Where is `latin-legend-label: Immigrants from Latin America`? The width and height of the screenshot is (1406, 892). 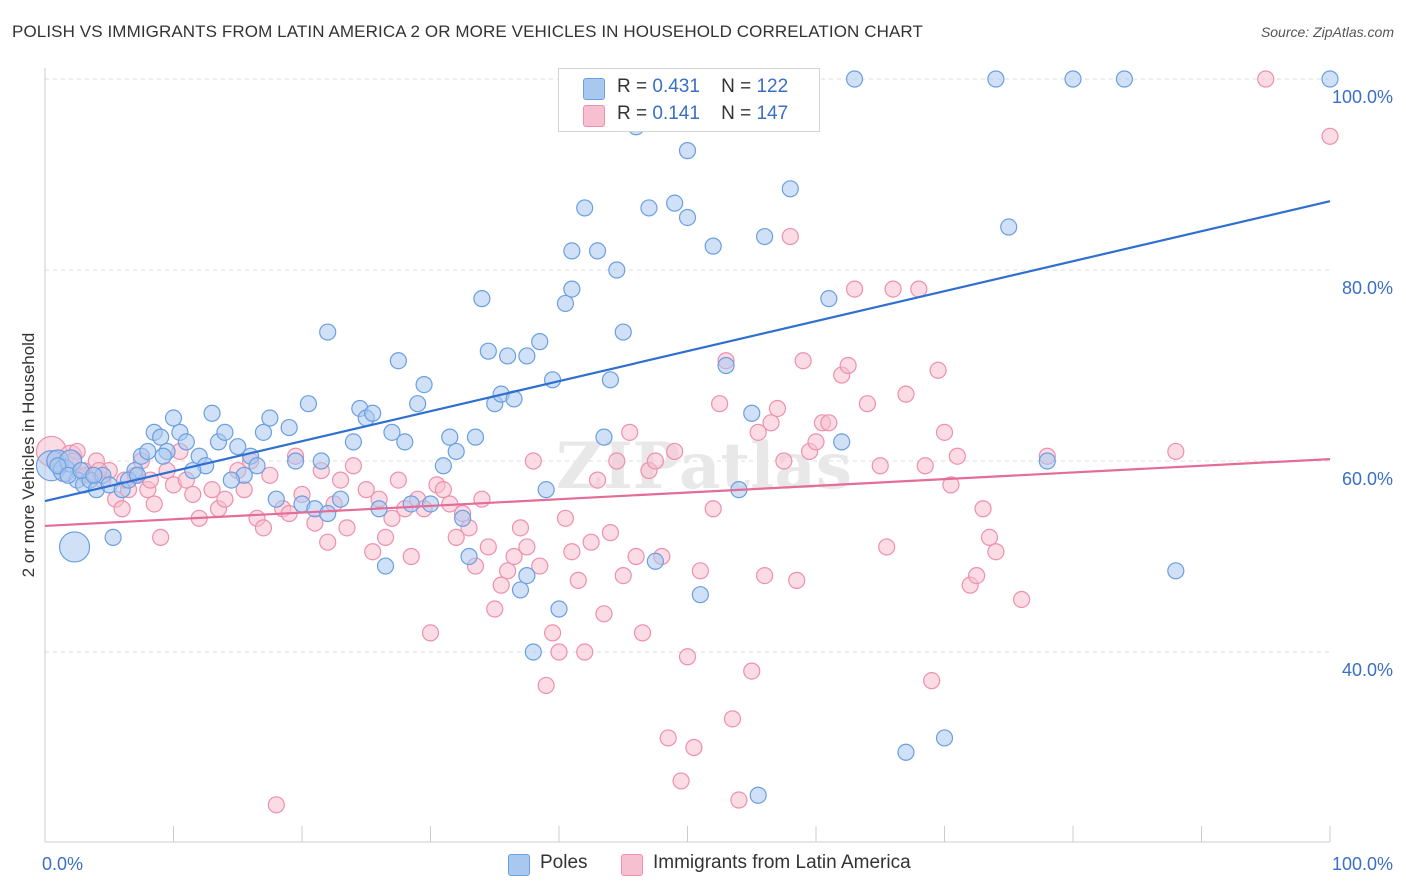
latin-legend-label: Immigrants from Latin America is located at coordinates (782, 862).